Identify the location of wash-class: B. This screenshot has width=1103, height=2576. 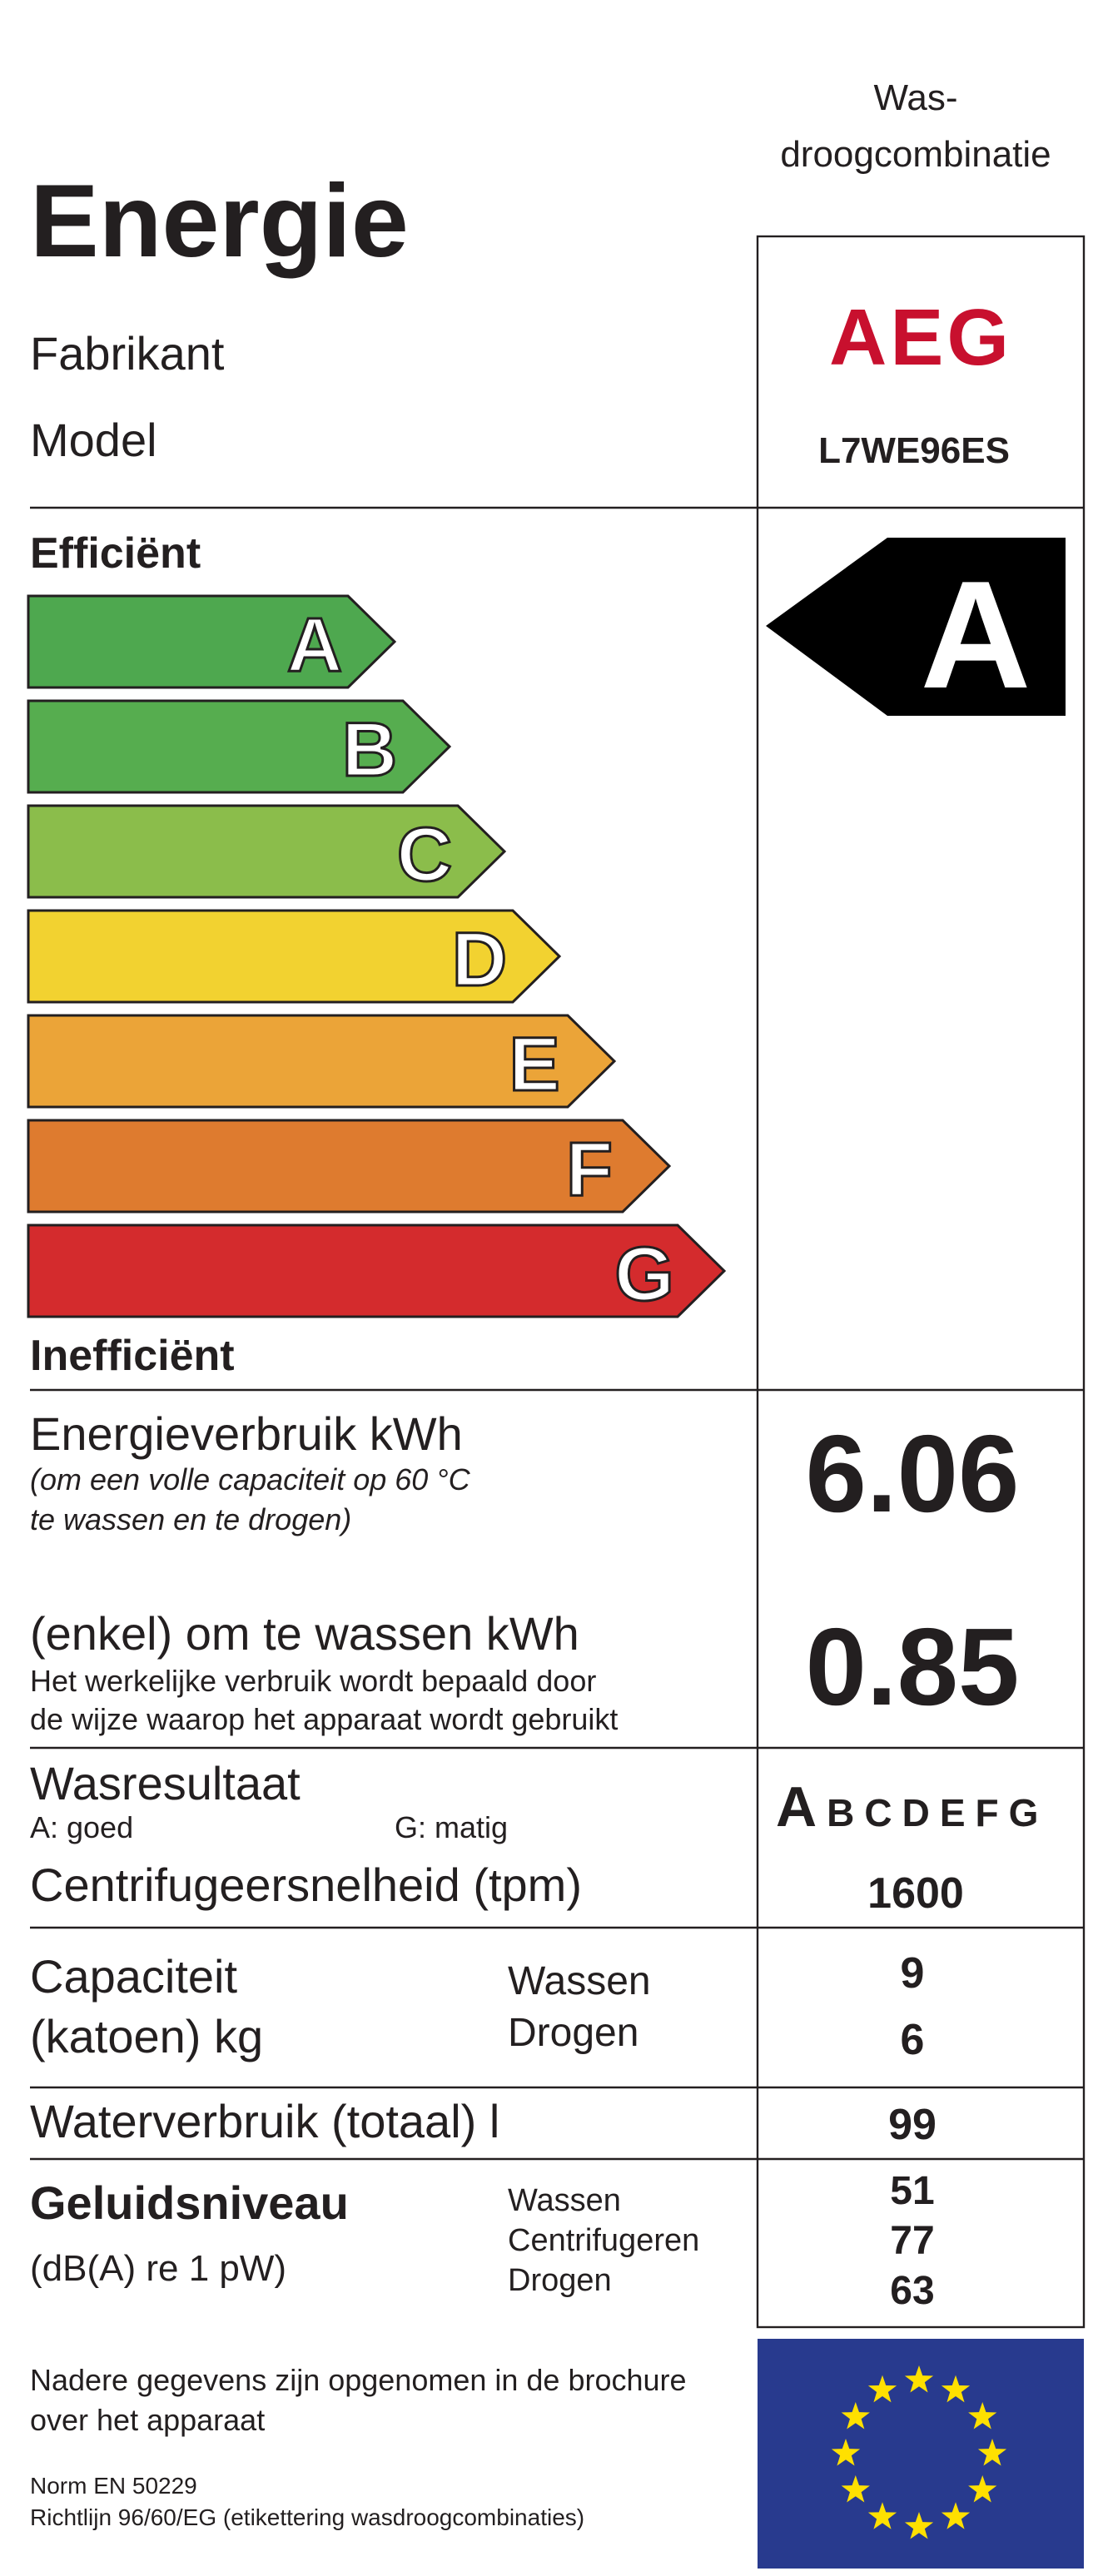
(840, 1812).